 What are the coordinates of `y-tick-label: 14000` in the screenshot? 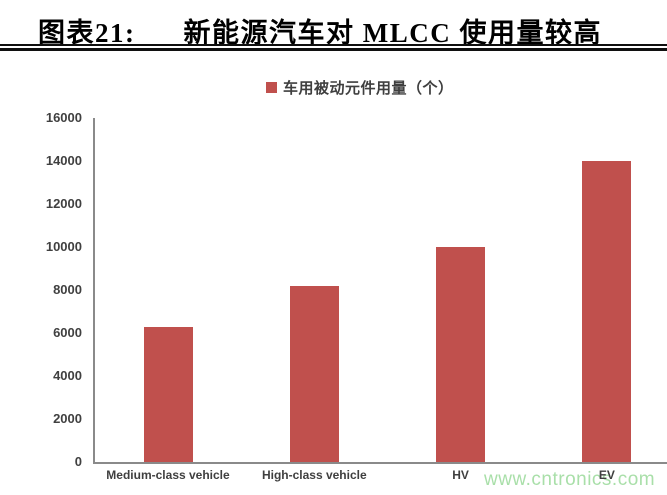 It's located at (63, 160).